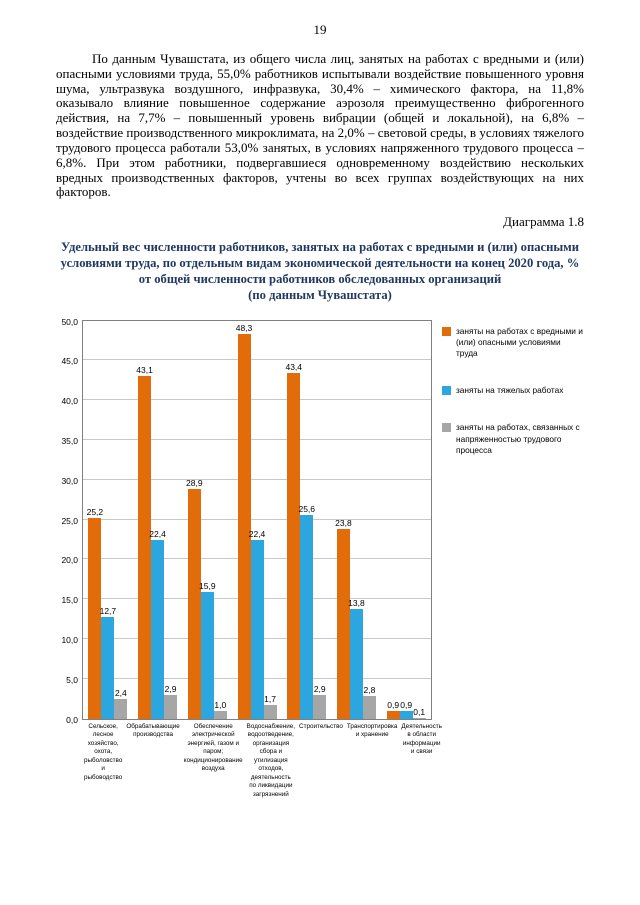 The image size is (640, 905). I want to click on bar: 15,9, so click(207, 650).